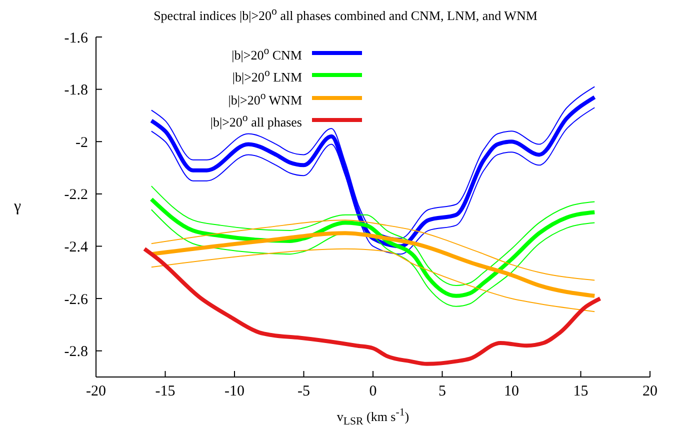 This screenshot has width=691, height=443. Describe the element at coordinates (650, 392) in the screenshot. I see `x-tick-label: 20` at that location.